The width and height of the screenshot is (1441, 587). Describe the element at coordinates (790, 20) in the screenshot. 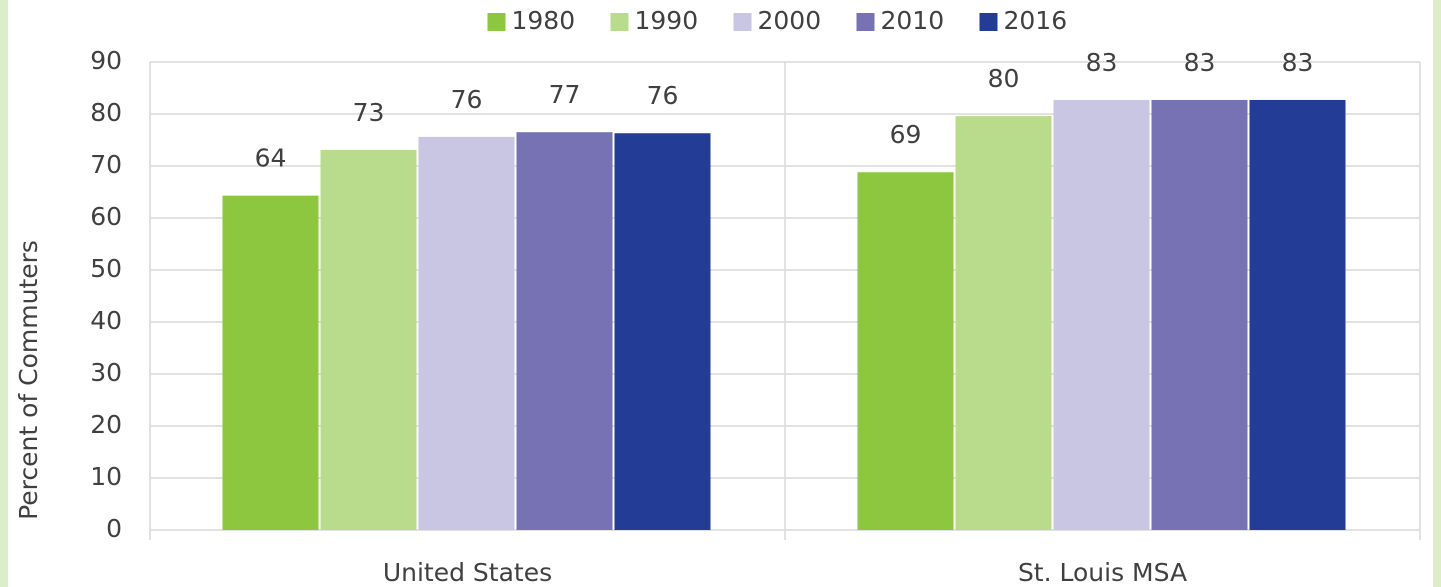

I see `legend-label: 2000` at that location.